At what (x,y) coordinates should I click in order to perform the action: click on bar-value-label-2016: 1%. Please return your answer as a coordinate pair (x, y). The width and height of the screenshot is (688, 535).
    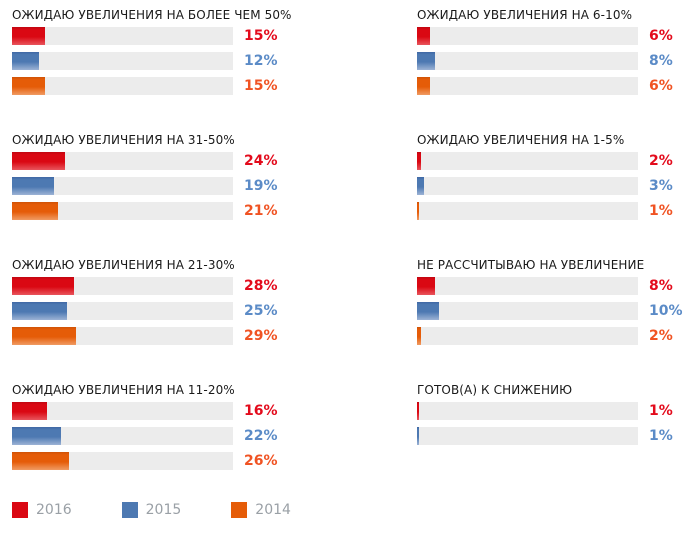
    Looking at the image, I should click on (661, 411).